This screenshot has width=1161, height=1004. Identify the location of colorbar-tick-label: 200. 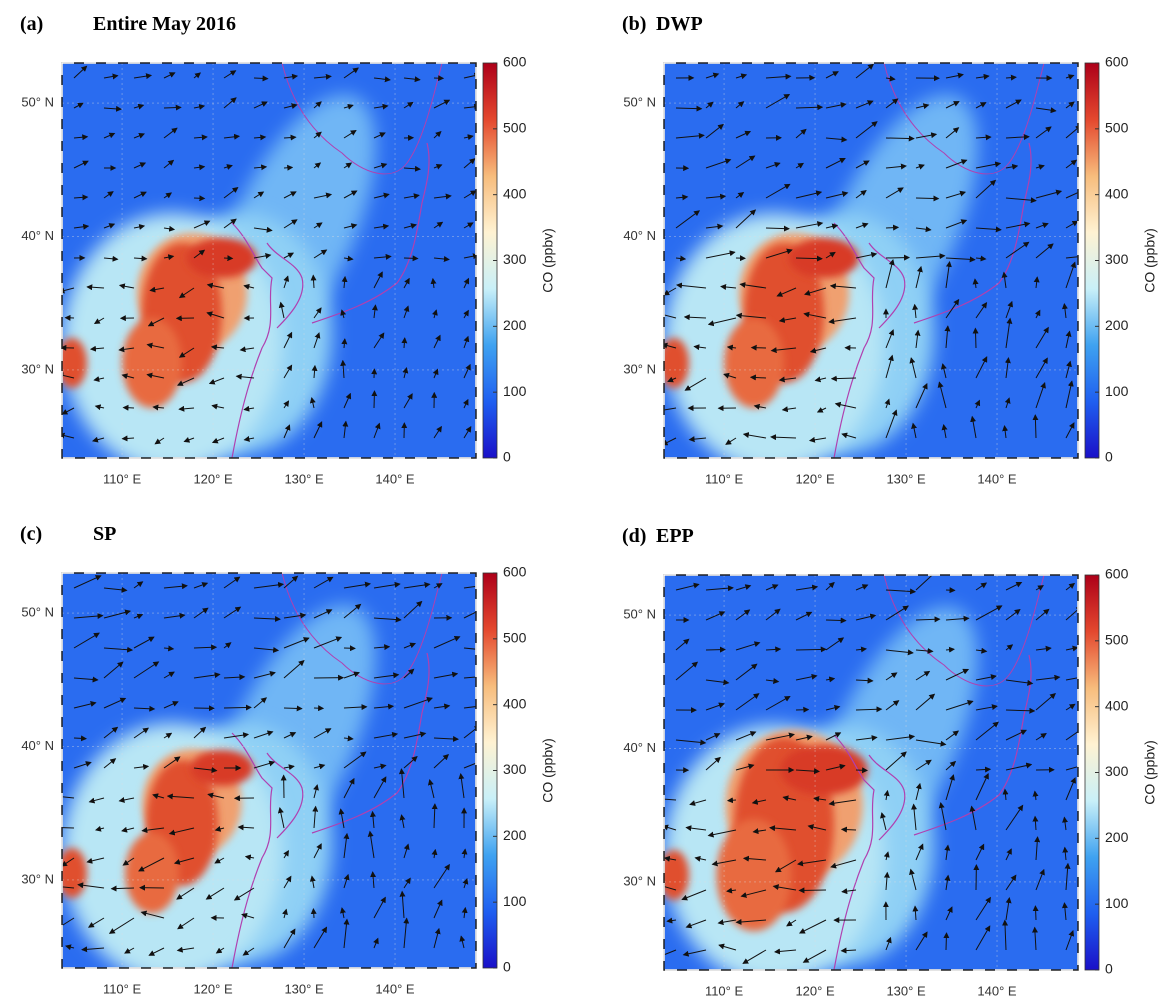
(515, 835).